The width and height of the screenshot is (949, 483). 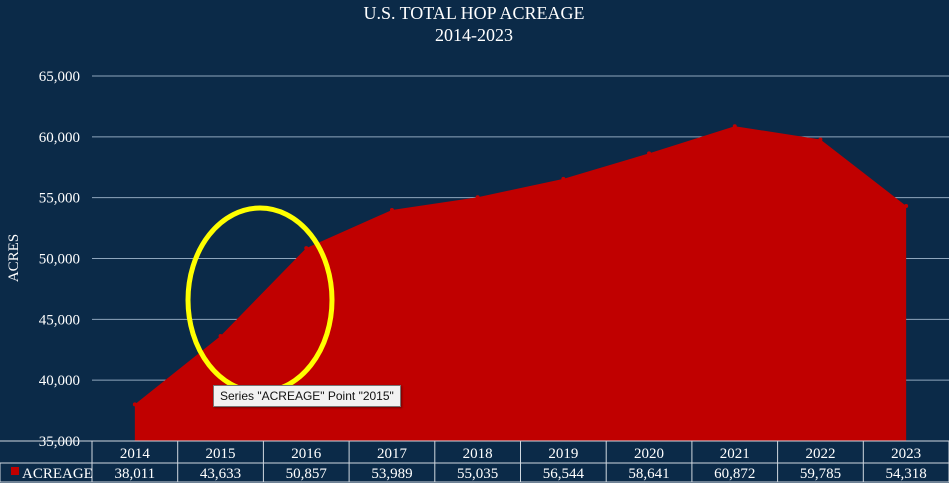 I want to click on x-tick-label: 2016, so click(x=306, y=454).